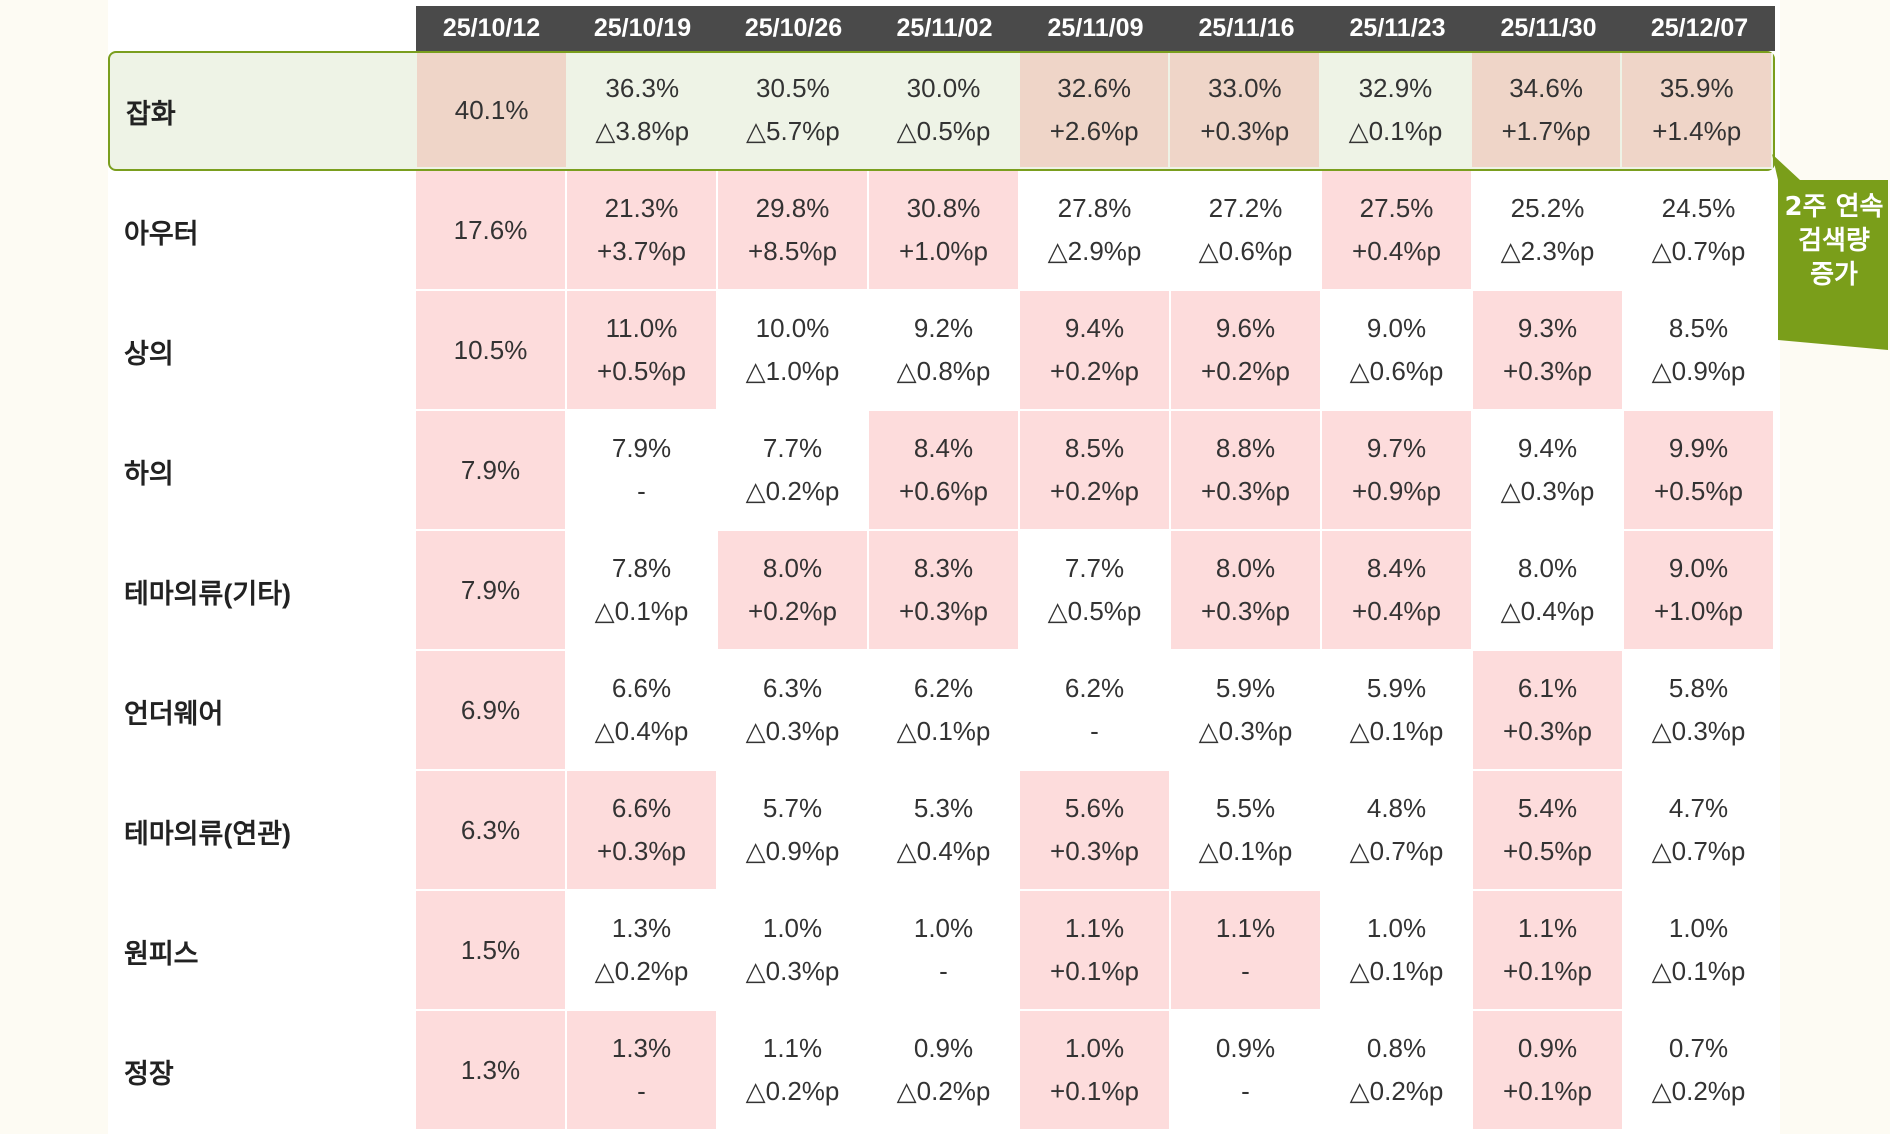 The height and width of the screenshot is (1134, 1890). I want to click on share-value: 1.5%, so click(490, 949).